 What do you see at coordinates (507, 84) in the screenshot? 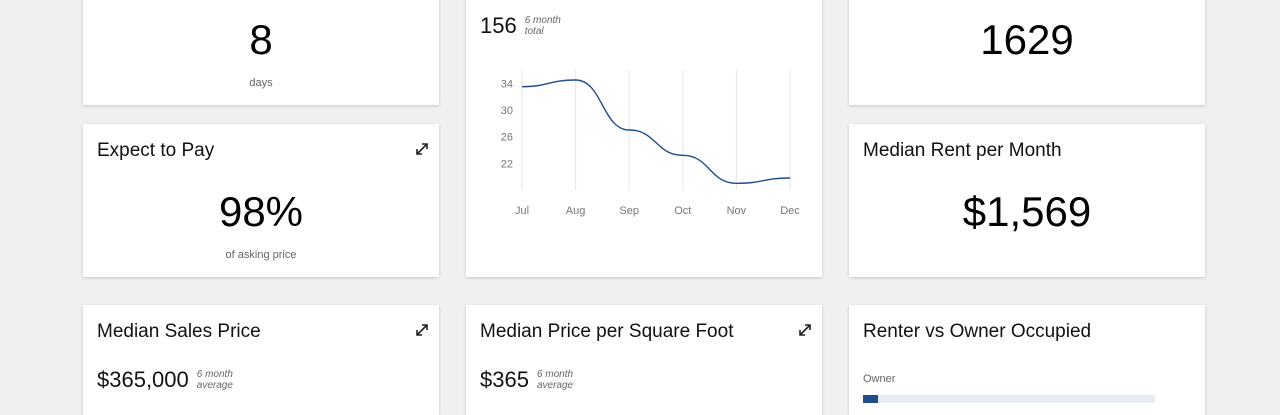
I see `y-tick-label: 34` at bounding box center [507, 84].